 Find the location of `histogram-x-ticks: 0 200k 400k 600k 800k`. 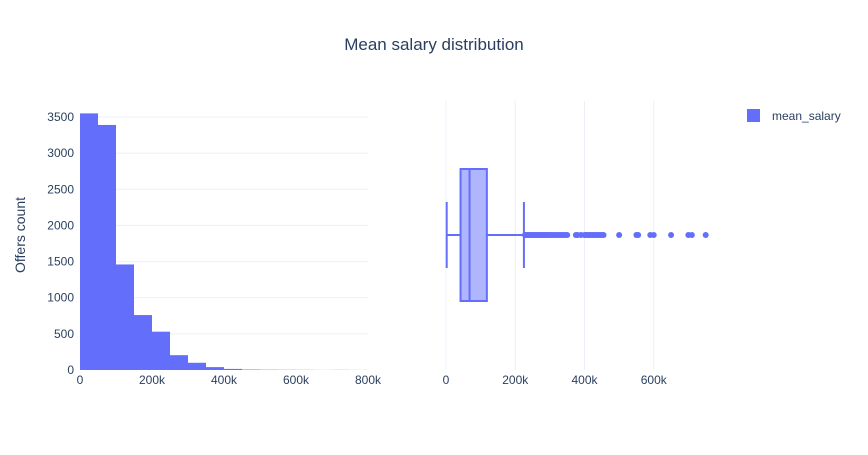

histogram-x-ticks: 0 200k 400k 600k 800k is located at coordinates (229, 380).